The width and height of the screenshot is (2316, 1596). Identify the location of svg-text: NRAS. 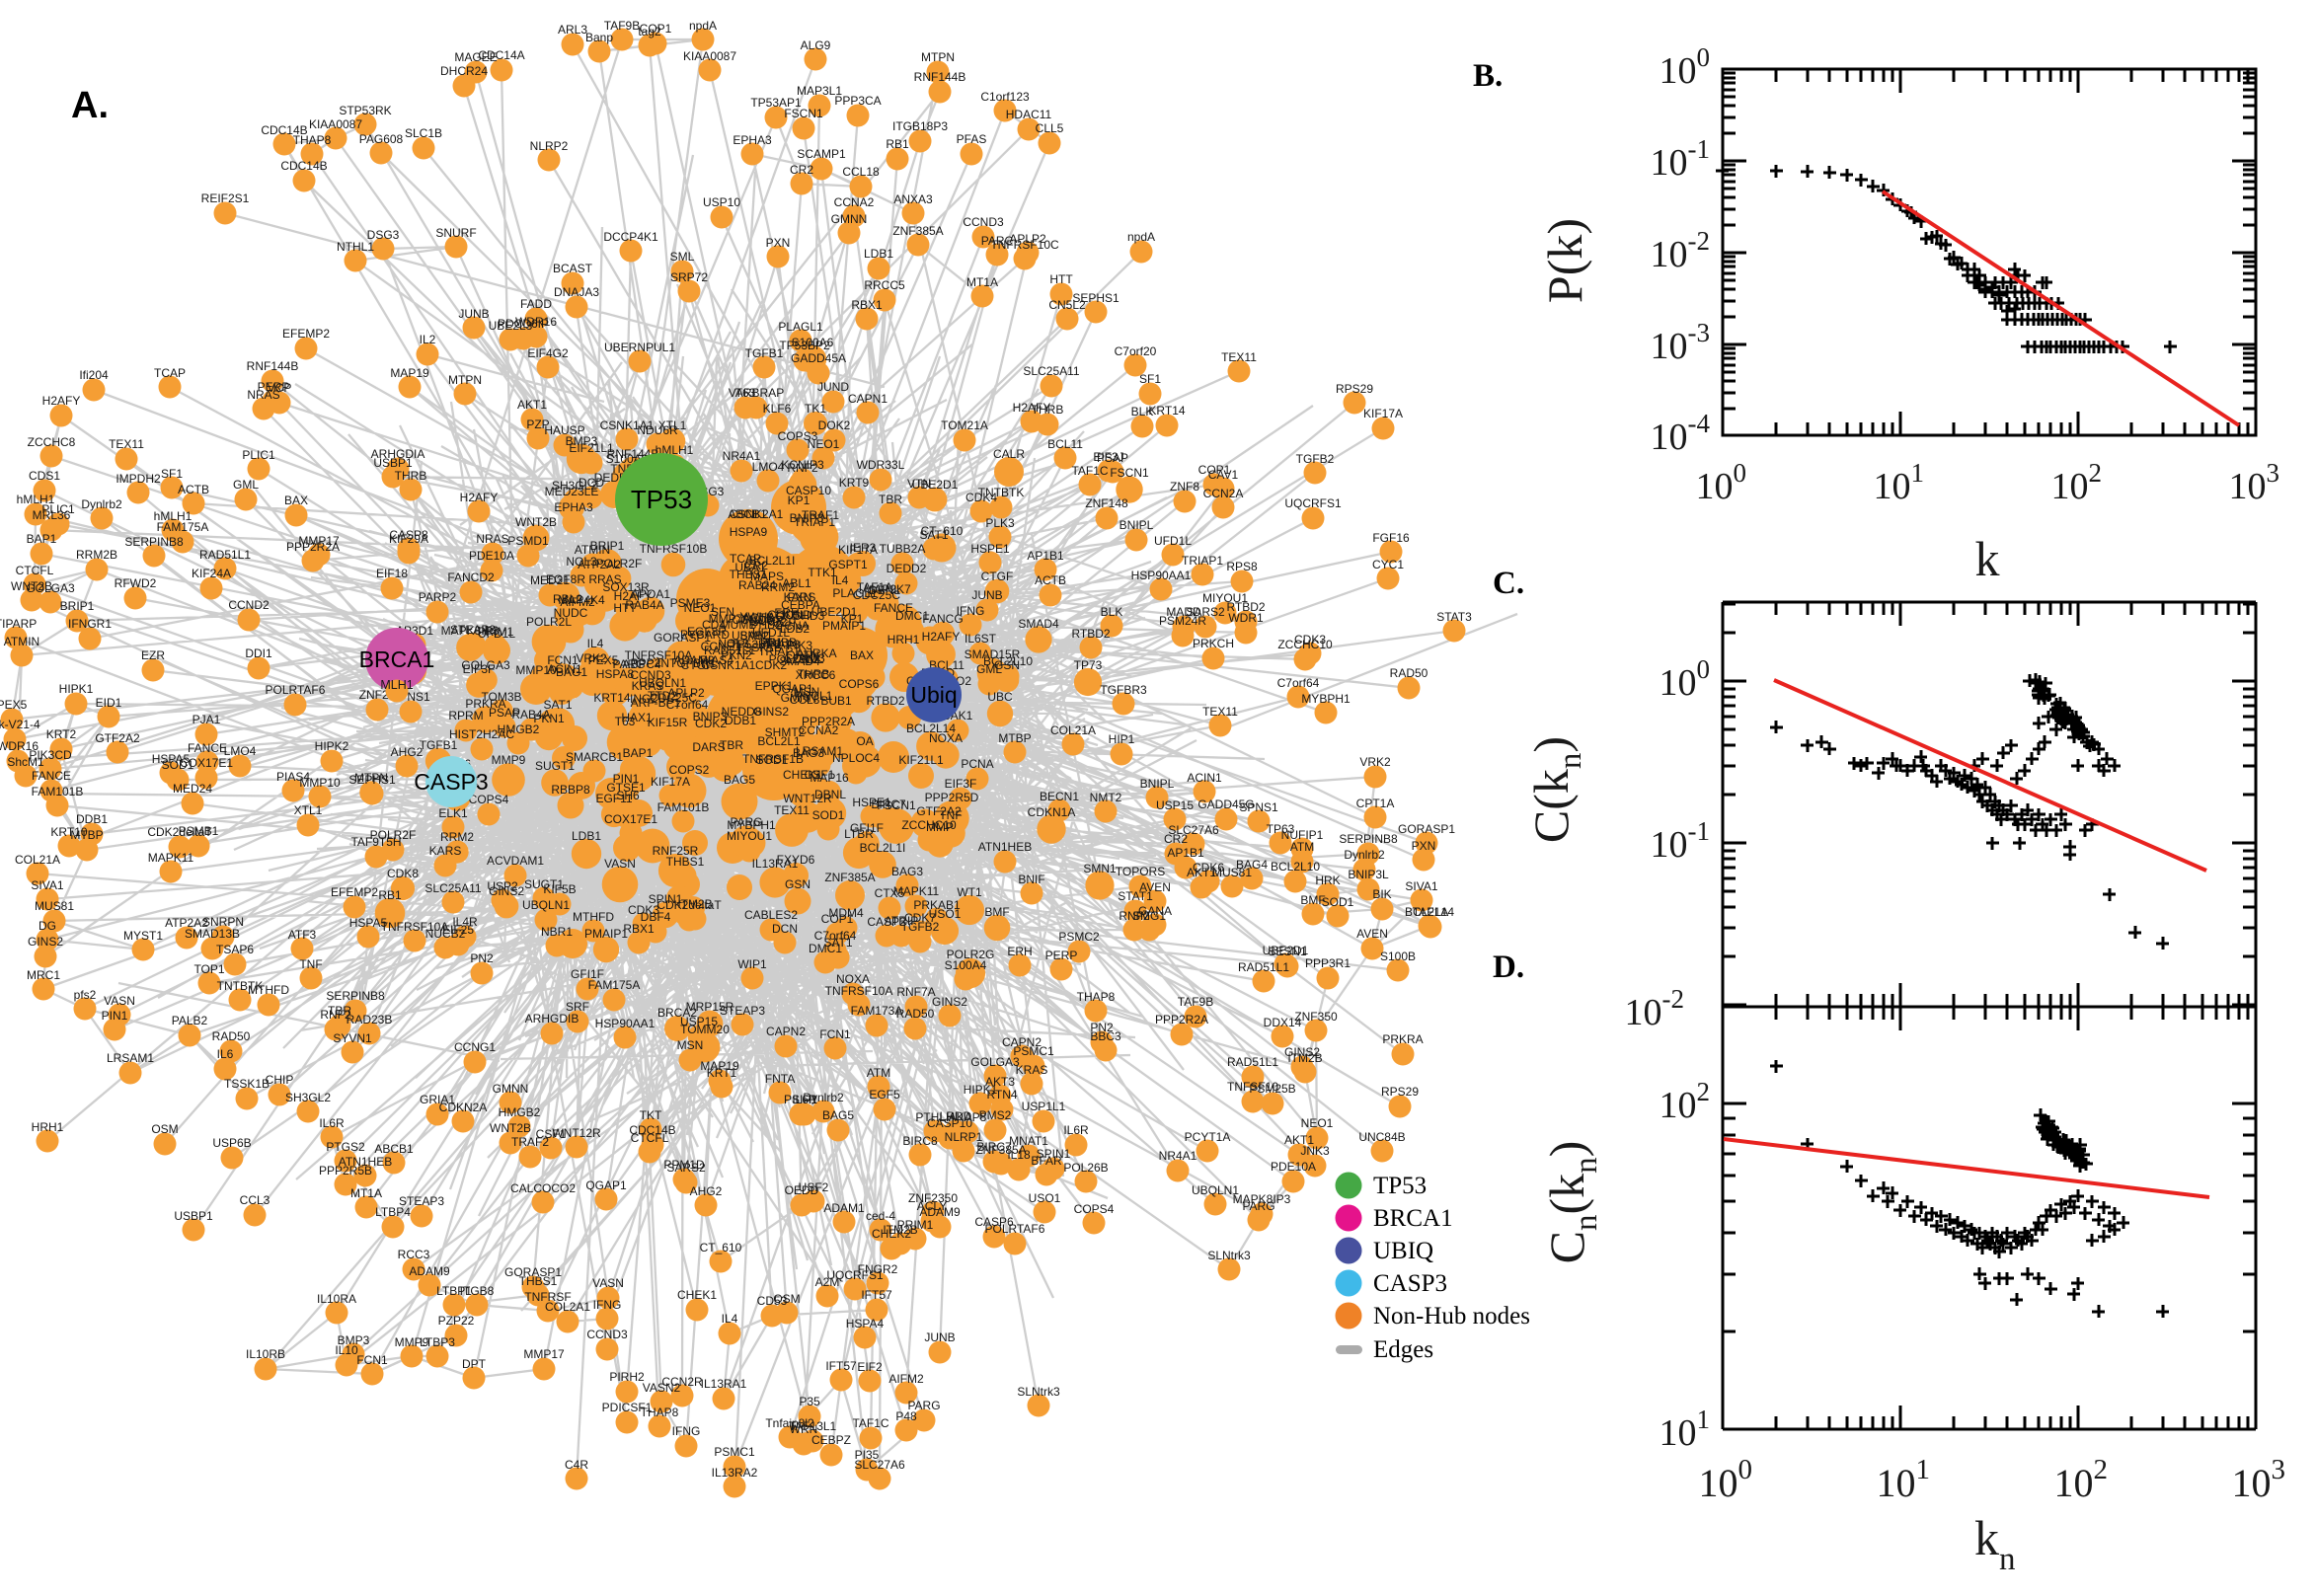
(492, 539).